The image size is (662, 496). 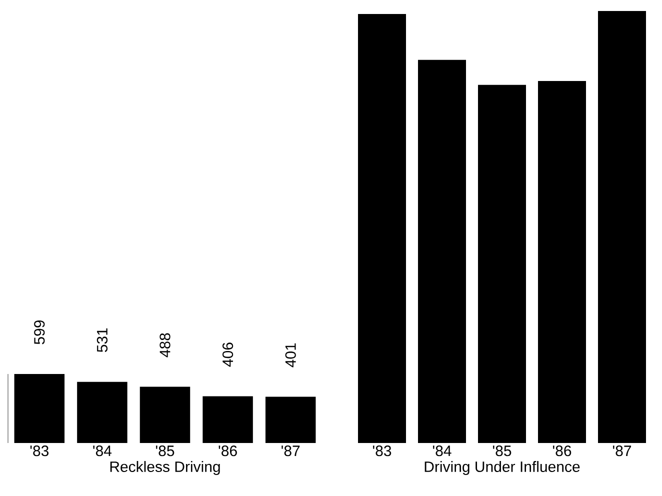 I want to click on data-label: 406, so click(x=228, y=354).